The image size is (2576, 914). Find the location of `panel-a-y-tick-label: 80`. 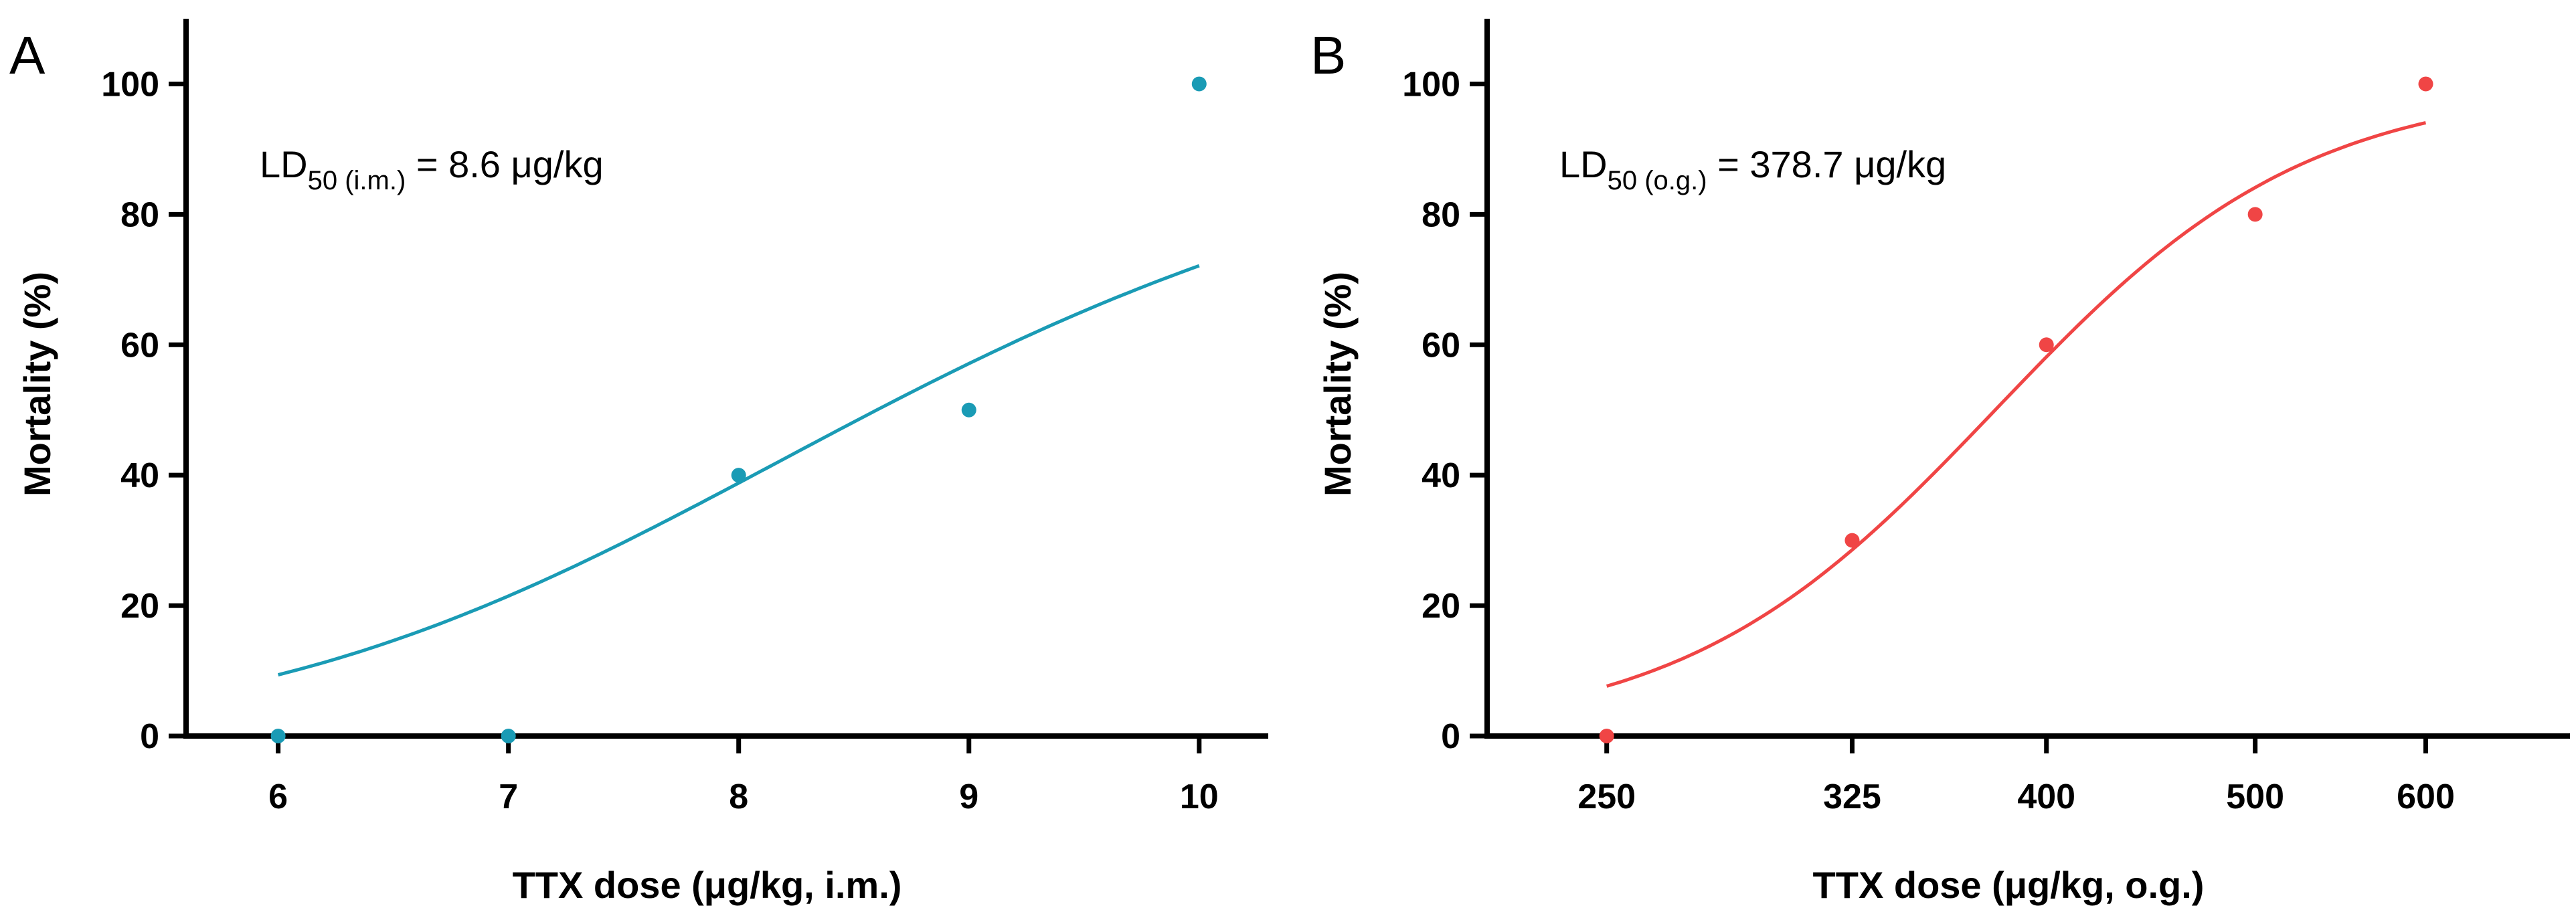

panel-a-y-tick-label: 80 is located at coordinates (139, 214).